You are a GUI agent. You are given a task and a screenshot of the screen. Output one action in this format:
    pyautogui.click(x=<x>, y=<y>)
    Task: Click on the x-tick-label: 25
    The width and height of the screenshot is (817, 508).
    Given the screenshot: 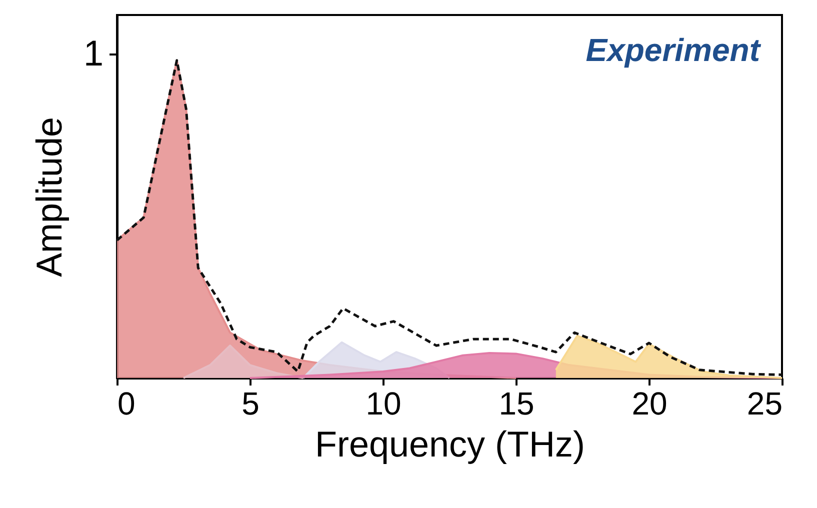 What is the action you would take?
    pyautogui.click(x=764, y=404)
    